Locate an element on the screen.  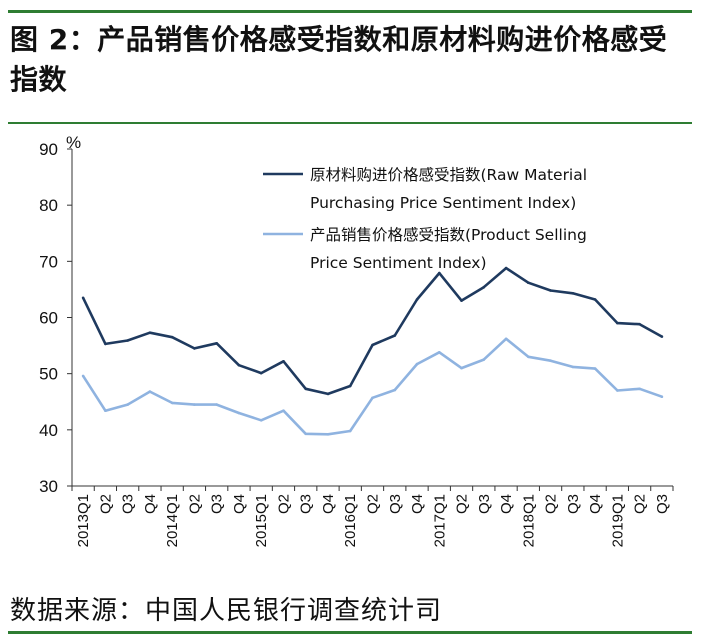
y-tick-label: 60 is located at coordinates (48, 318).